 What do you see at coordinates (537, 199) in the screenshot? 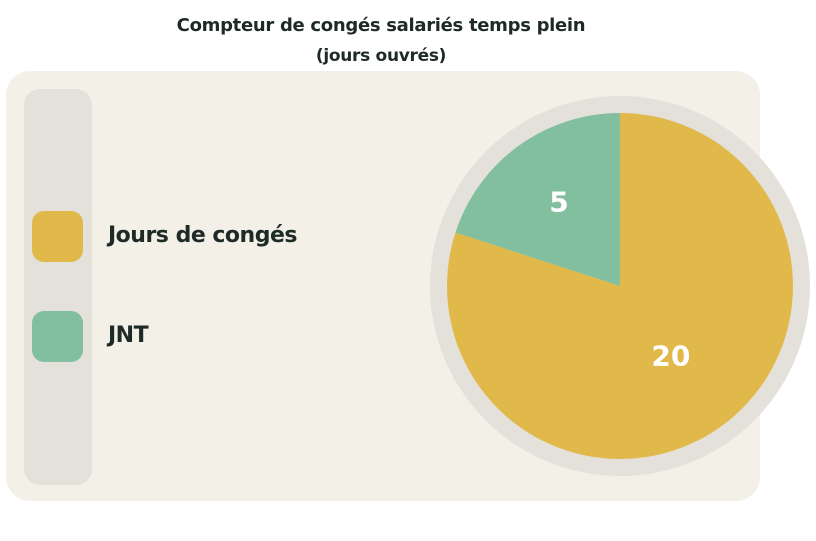
I see `pie-slice-jnt` at bounding box center [537, 199].